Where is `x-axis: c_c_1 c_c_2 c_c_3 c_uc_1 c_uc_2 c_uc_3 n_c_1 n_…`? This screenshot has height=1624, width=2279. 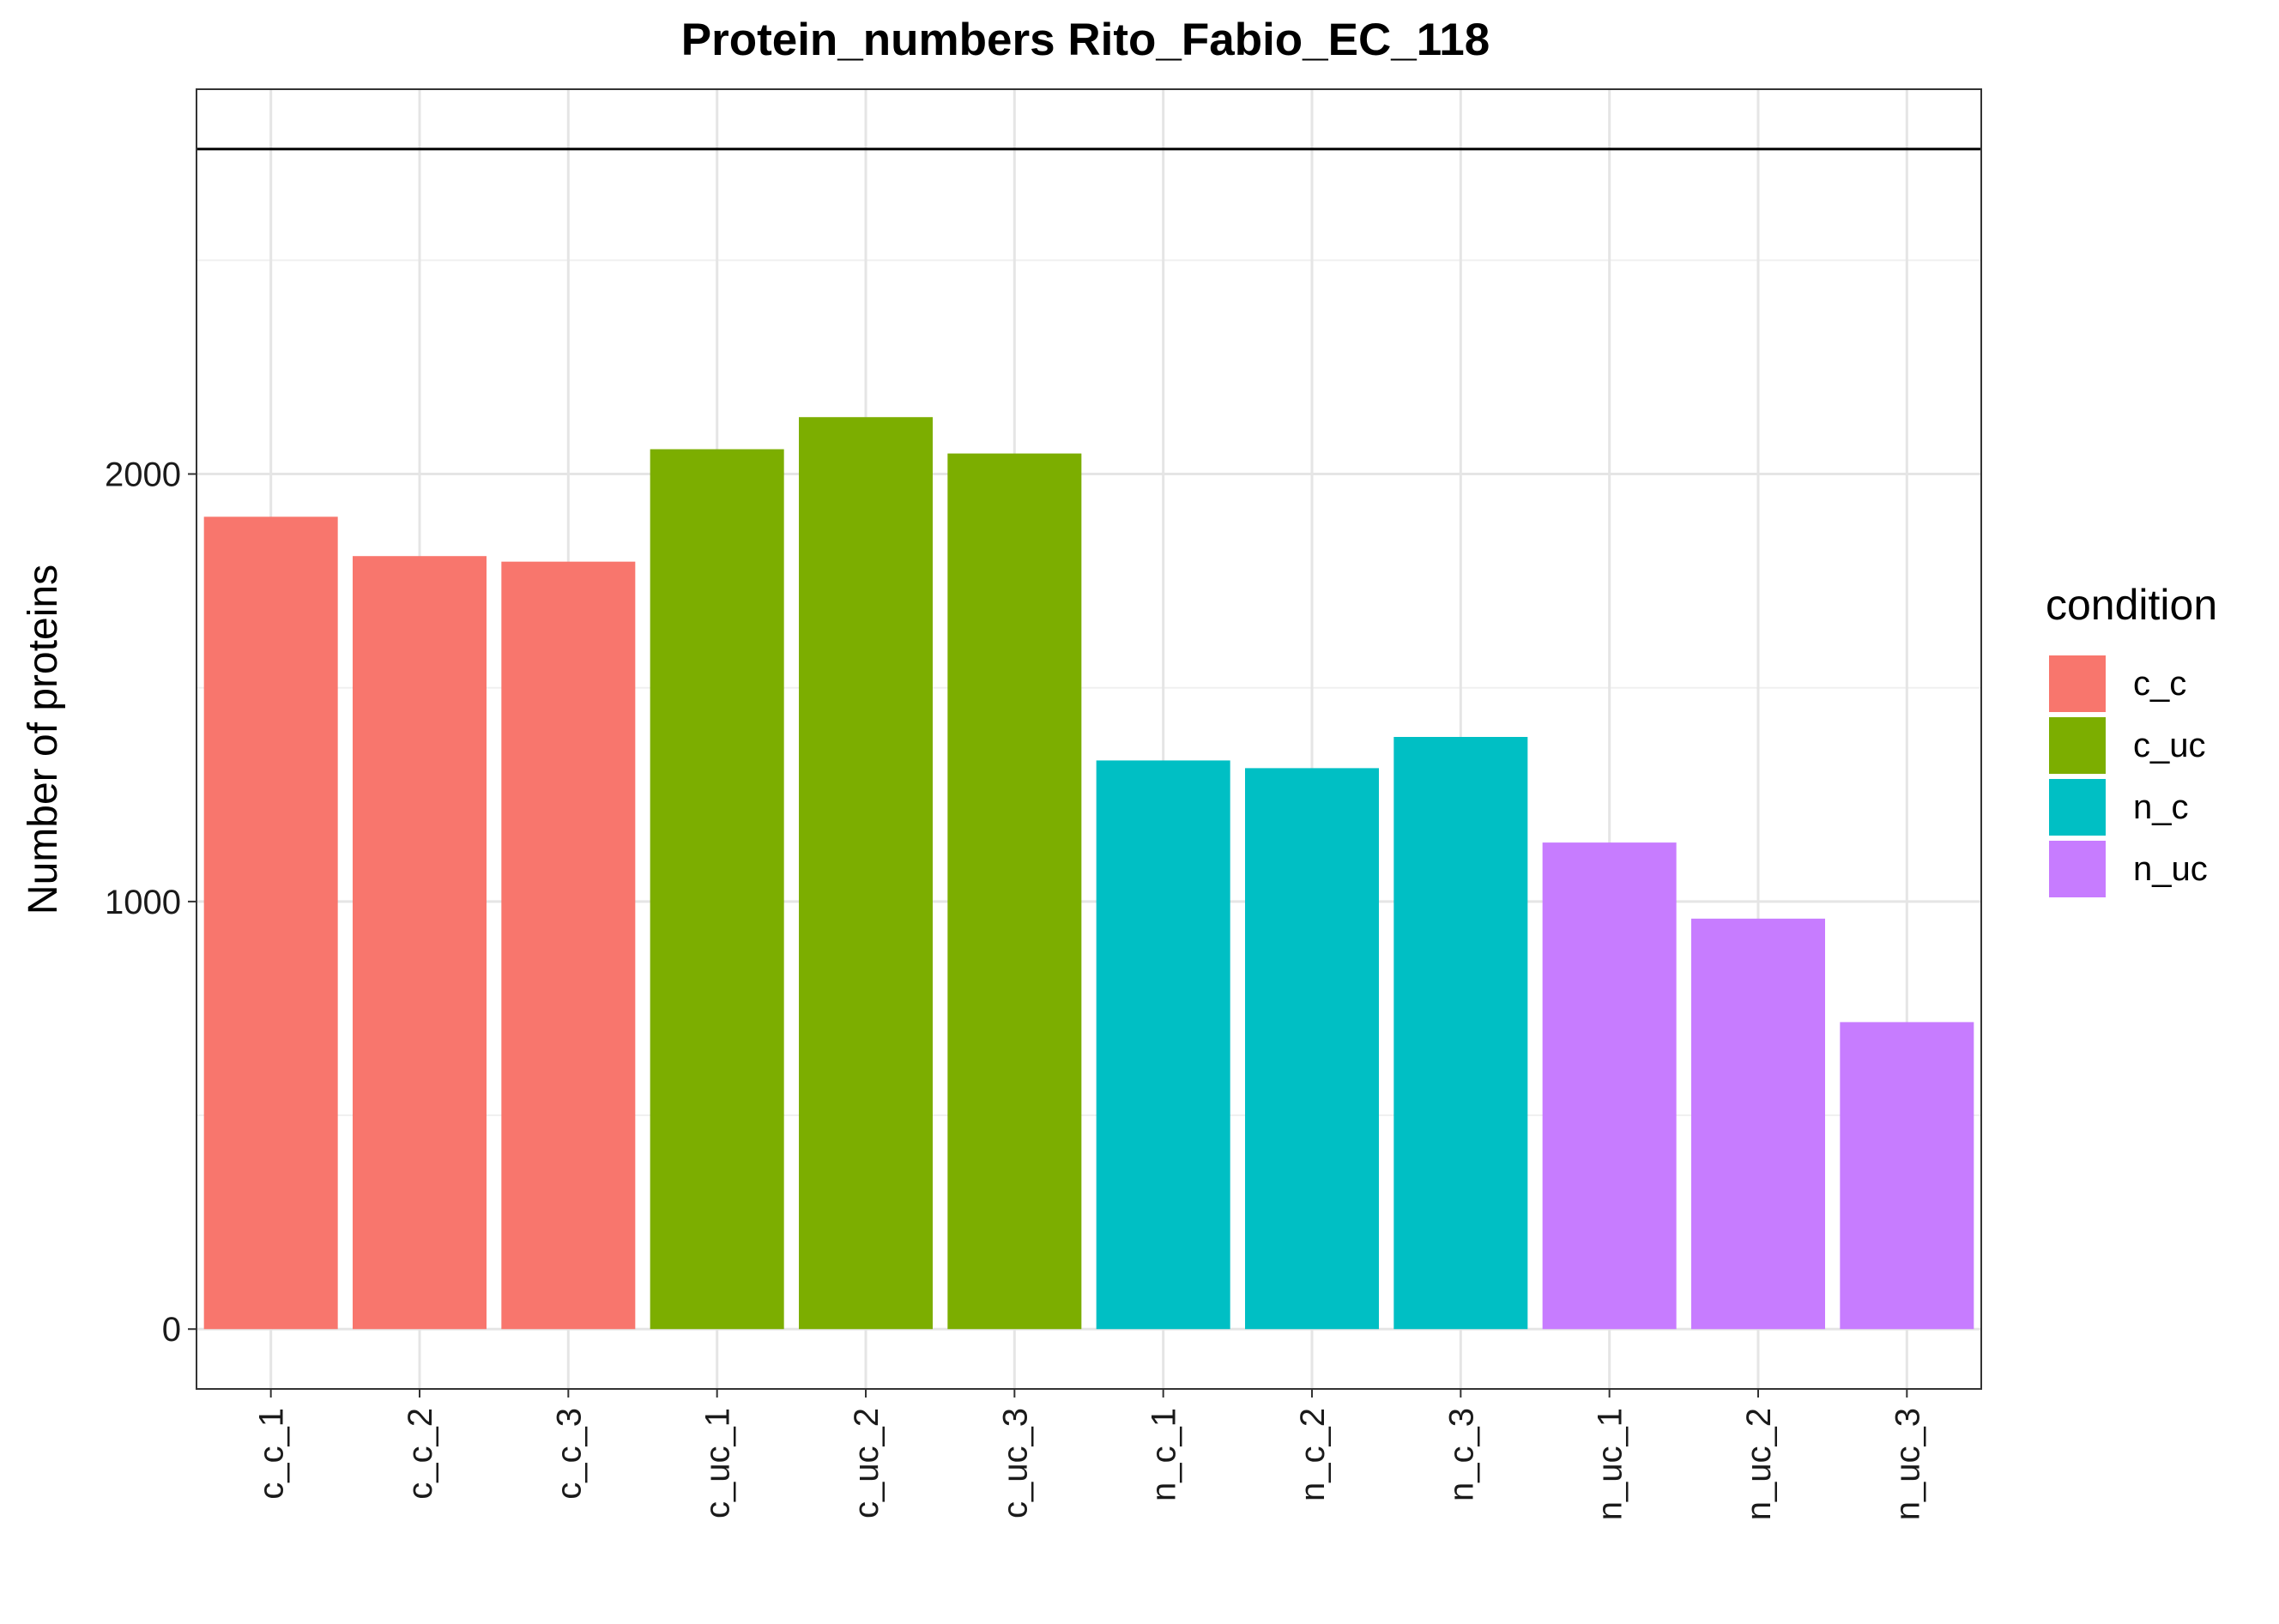 x-axis: c_c_1 c_c_2 c_c_3 c_uc_1 c_uc_2 c_uc_3 n_c_1 n_… is located at coordinates (1089, 1454).